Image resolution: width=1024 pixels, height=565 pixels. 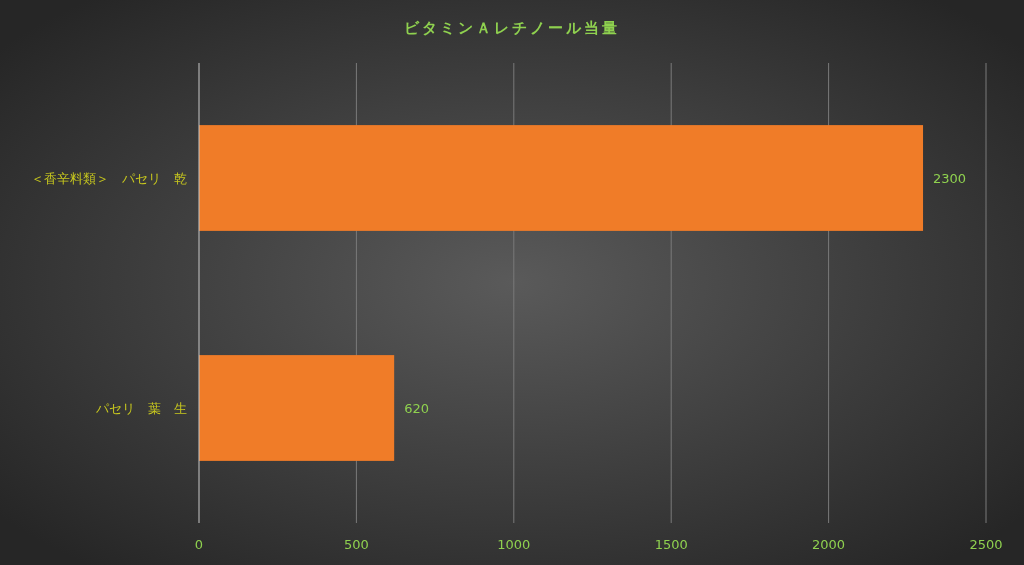 What do you see at coordinates (986, 544) in the screenshot?
I see `x-tick-label: 2500` at bounding box center [986, 544].